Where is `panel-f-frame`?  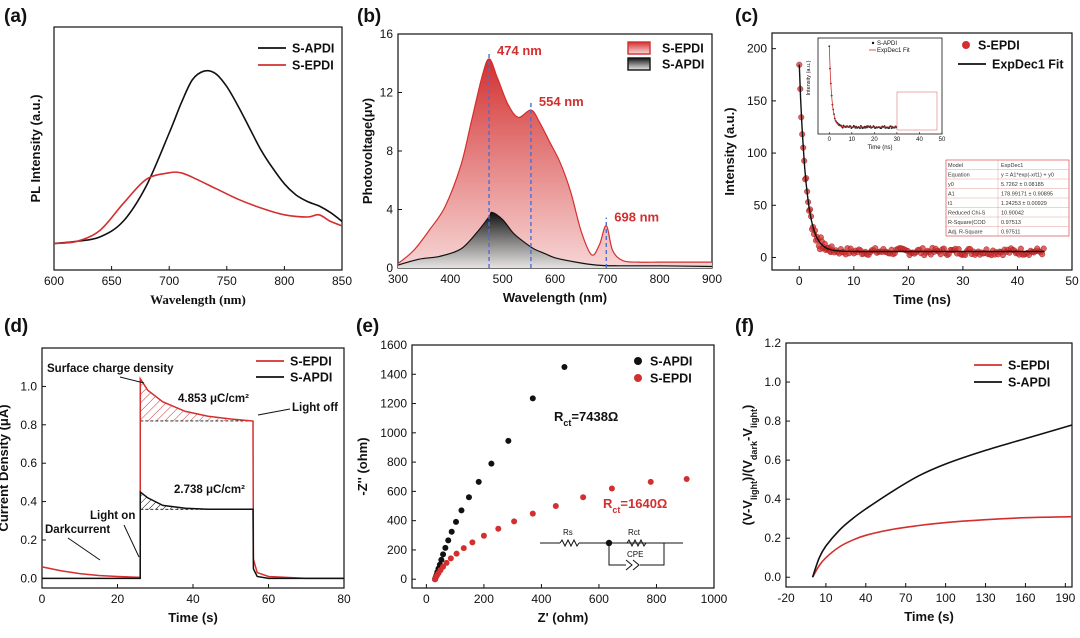
panel-f-frame is located at coordinates (929, 465).